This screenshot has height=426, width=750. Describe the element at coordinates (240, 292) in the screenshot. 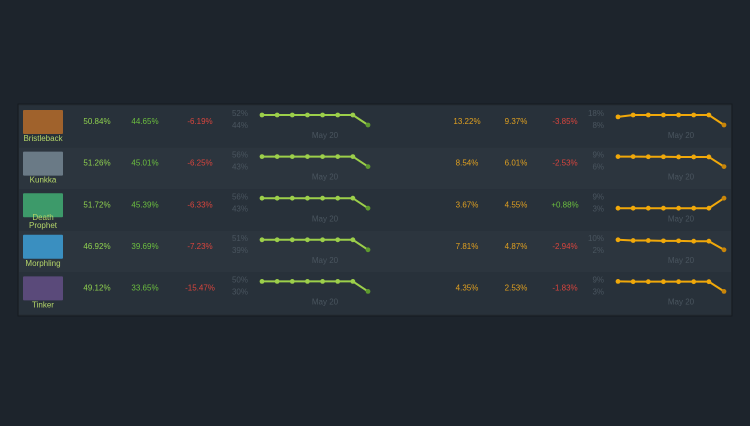

I see `spark-min: 30%` at that location.